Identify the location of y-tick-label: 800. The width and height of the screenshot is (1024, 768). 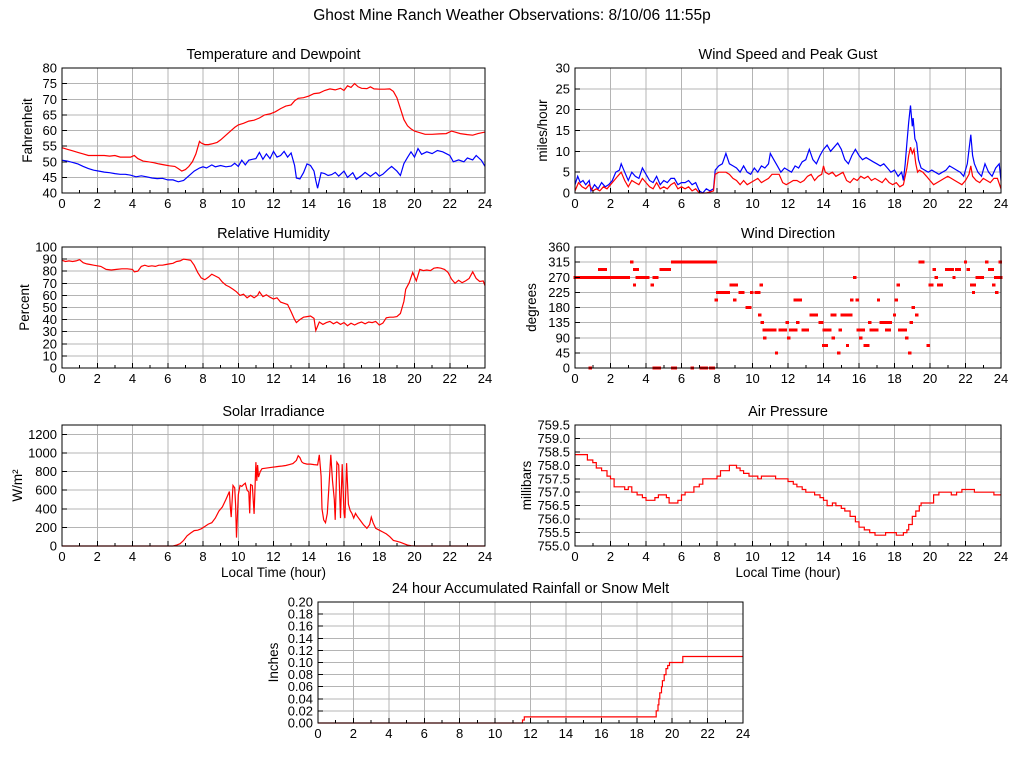
(46, 471).